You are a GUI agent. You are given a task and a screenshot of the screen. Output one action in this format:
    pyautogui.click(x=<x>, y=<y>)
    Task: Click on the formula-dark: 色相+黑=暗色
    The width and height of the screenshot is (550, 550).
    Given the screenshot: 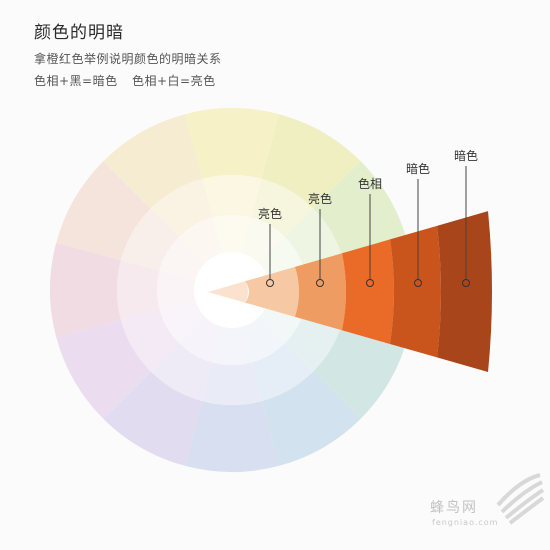 What is the action you would take?
    pyautogui.click(x=76, y=81)
    